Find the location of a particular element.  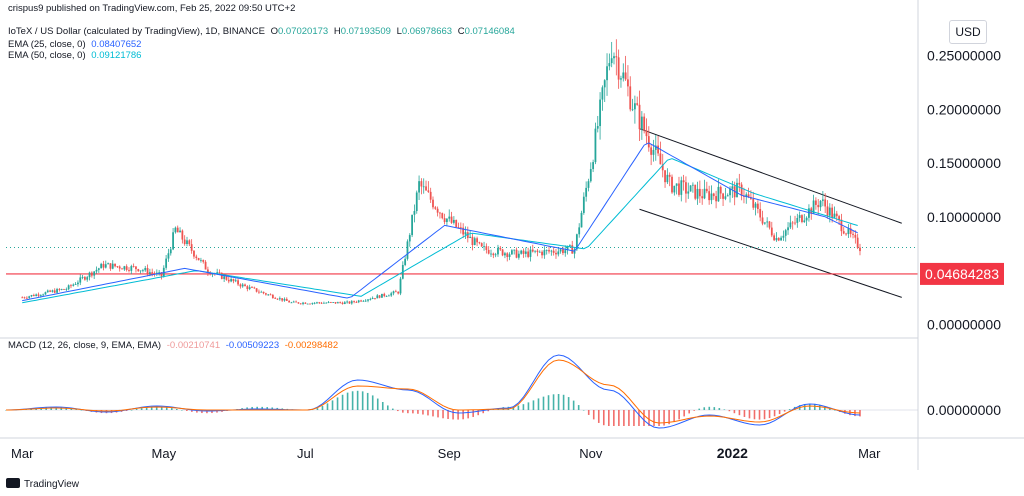

macd-pane is located at coordinates (461, 391).